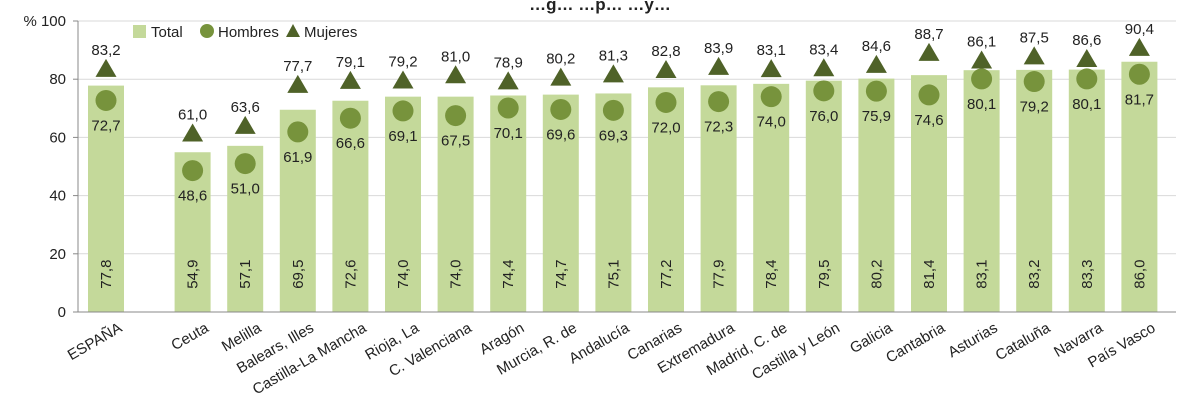 This screenshot has width=1184, height=407. What do you see at coordinates (719, 274) in the screenshot?
I see `total-value-label: 77,9` at bounding box center [719, 274].